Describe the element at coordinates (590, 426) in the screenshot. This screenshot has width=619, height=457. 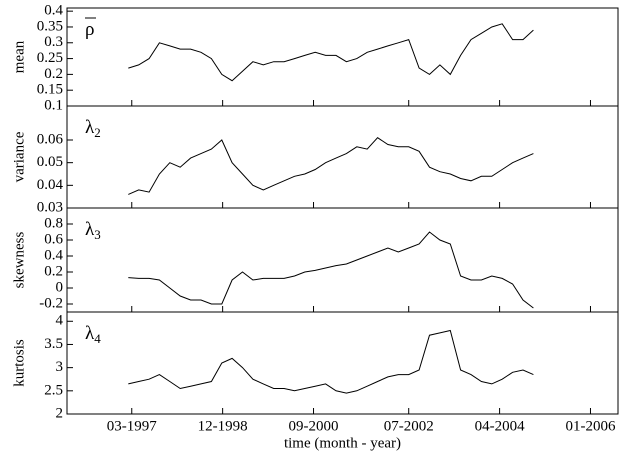
I see `x-tick-label: 01-2006` at that location.